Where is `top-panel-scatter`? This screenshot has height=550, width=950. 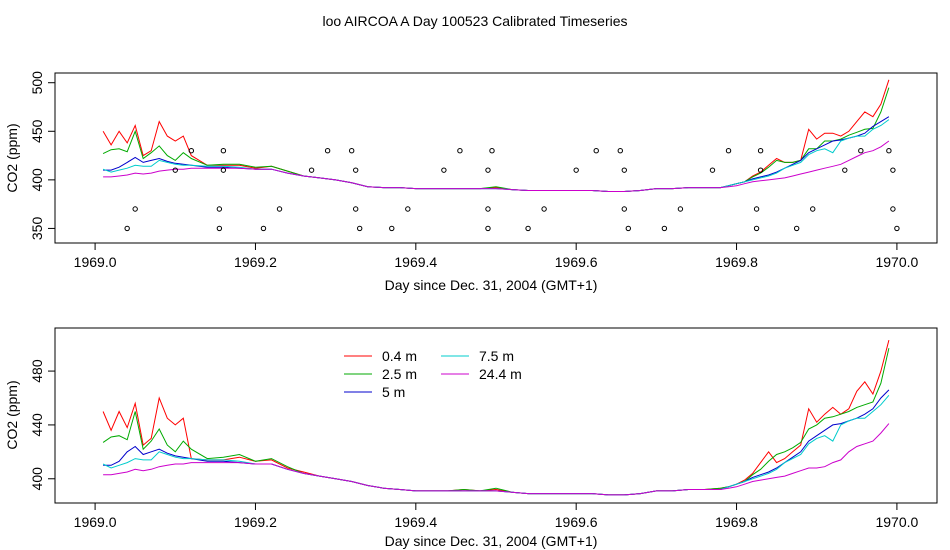 top-panel-scatter is located at coordinates (512, 190).